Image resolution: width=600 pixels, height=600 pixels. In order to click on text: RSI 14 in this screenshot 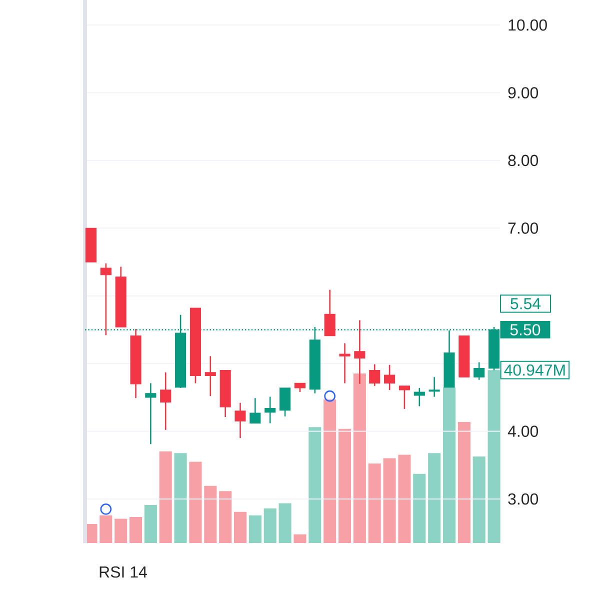, I will do `click(123, 572)`.